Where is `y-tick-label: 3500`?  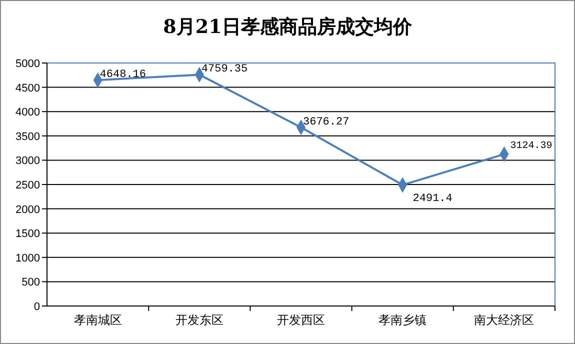
y-tick-label: 3500 is located at coordinates (28, 136).